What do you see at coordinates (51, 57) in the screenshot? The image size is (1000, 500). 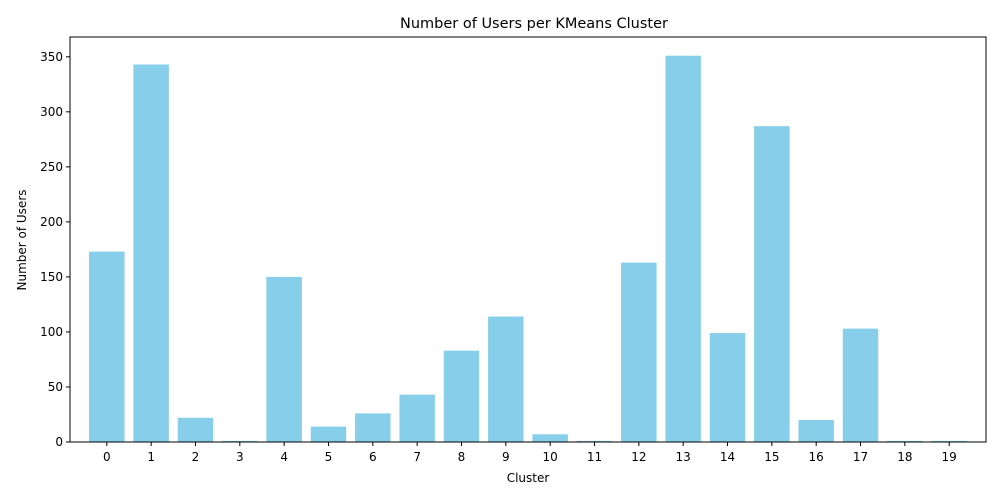 I see `y-tick-label: 350` at bounding box center [51, 57].